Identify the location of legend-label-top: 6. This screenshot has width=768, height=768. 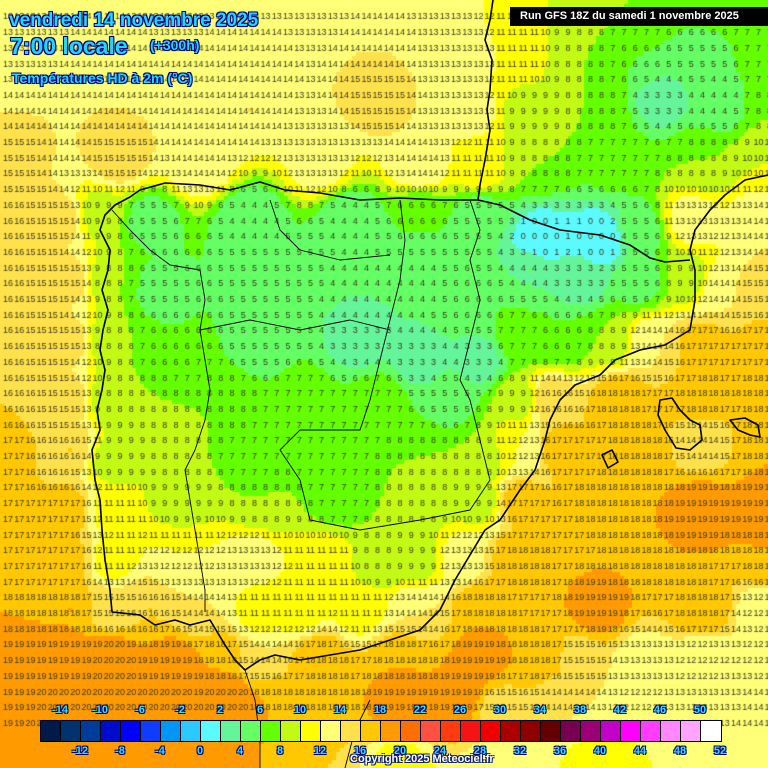
(260, 710).